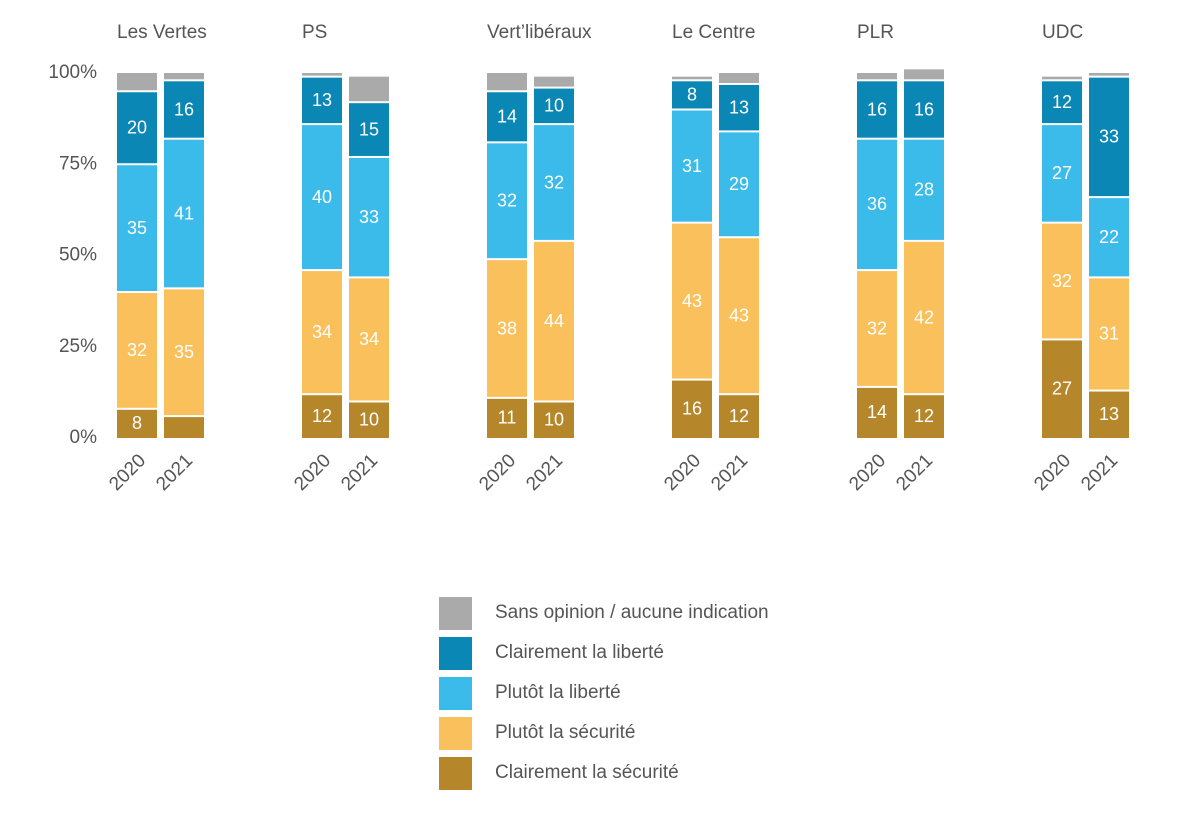 This screenshot has height=825, width=1200. What do you see at coordinates (877, 204) in the screenshot?
I see `value-label: 36` at bounding box center [877, 204].